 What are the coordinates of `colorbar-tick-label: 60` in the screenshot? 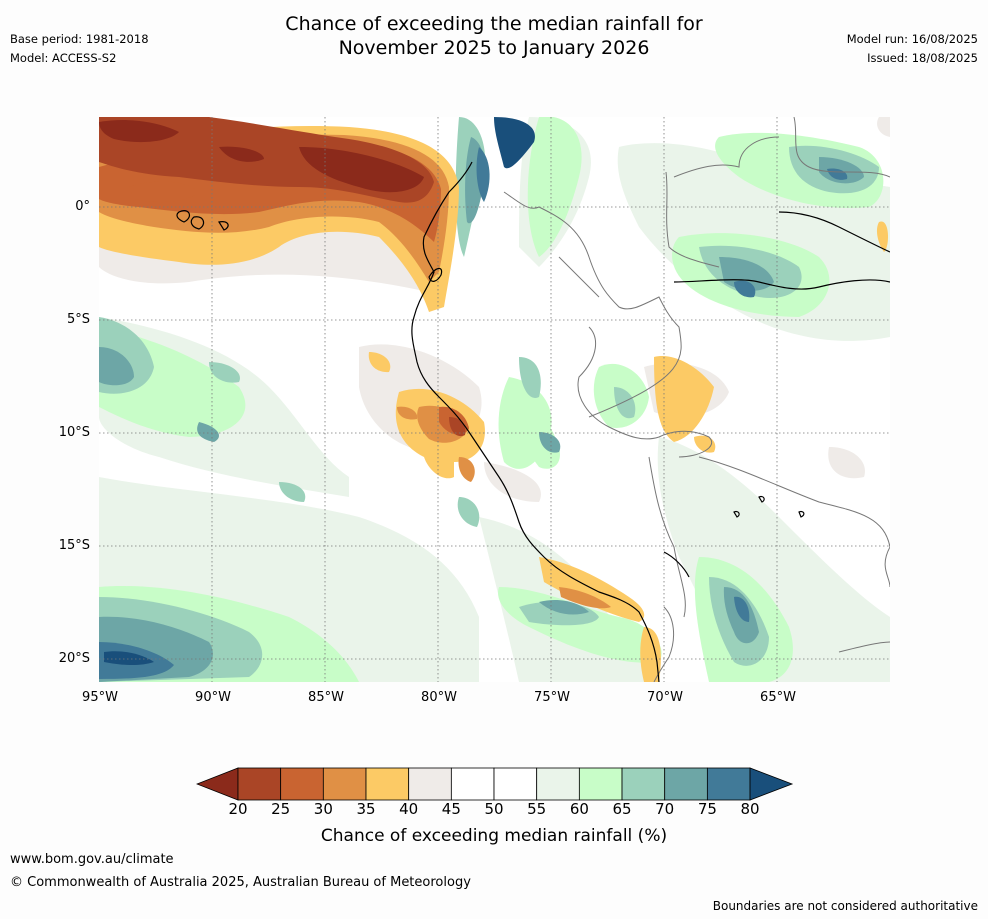 It's located at (579, 809).